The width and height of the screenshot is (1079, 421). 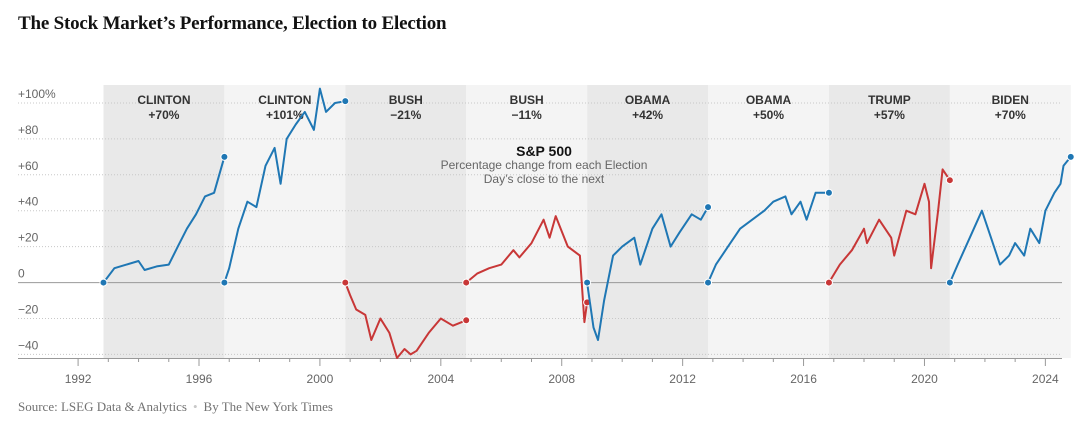 I want to click on annotation-subtitle-line-2: Day’s close to the next, so click(x=544, y=179).